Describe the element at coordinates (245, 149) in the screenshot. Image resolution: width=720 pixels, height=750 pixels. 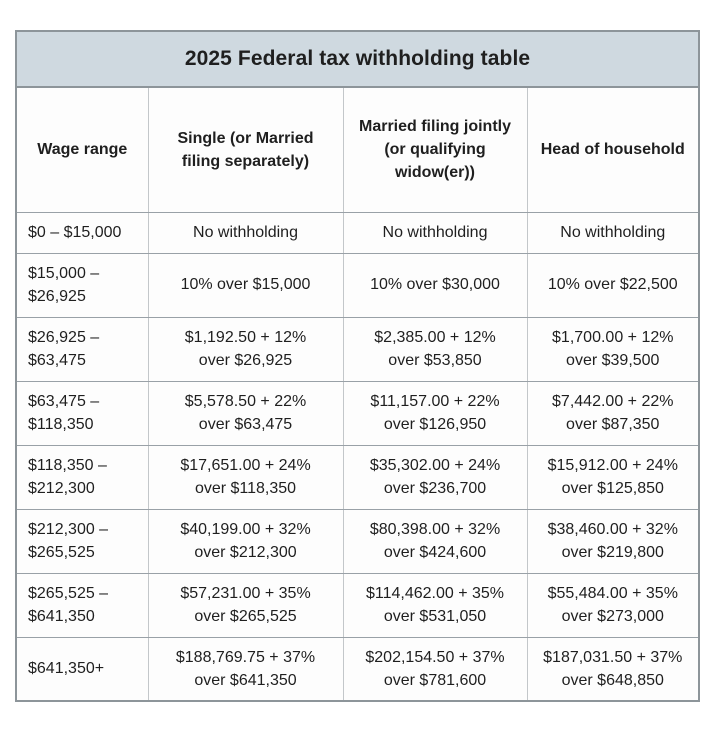
I see `header-single-or-married-separately: Single (or Married filing separately)` at that location.